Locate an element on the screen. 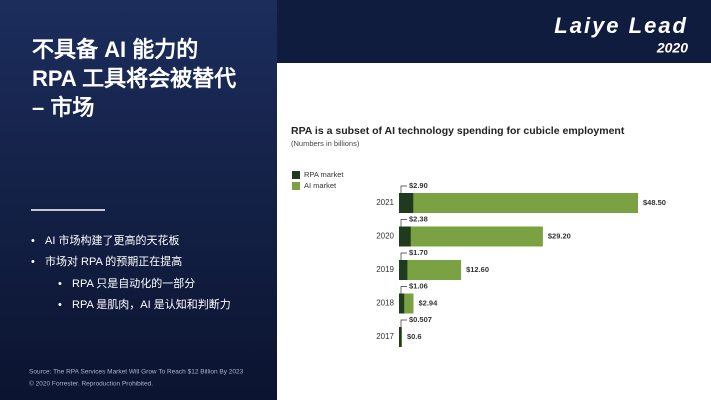 The width and height of the screenshot is (711, 400). y-tick-label: 2021 is located at coordinates (385, 202).